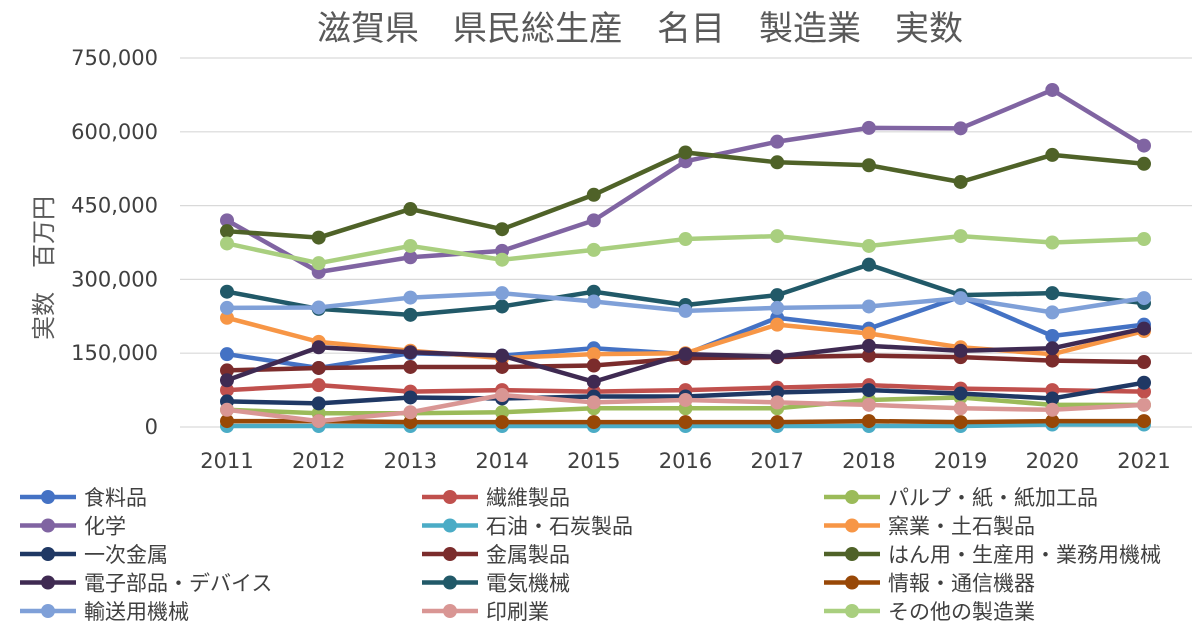 The height and width of the screenshot is (628, 1200). Describe the element at coordinates (94, 555) in the screenshot. I see `legend-item: 一次金属` at that location.